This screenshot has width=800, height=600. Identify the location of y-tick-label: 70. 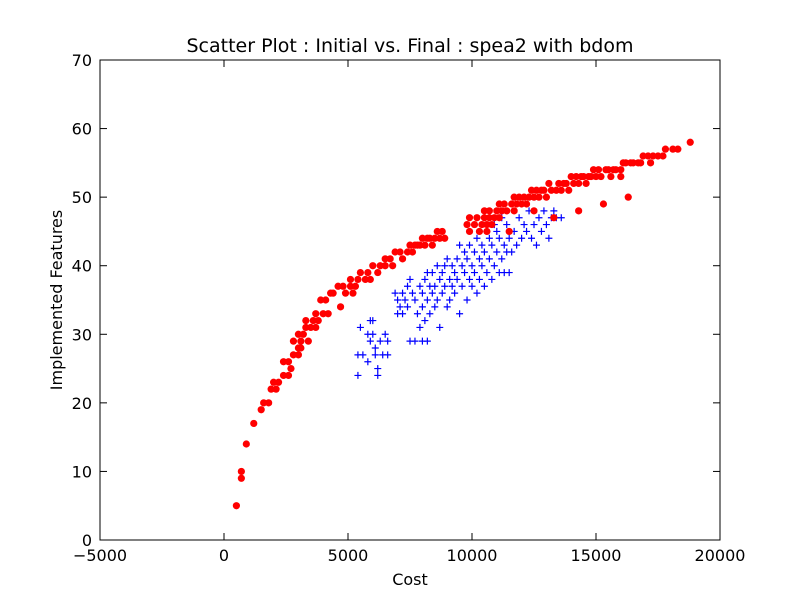
(82, 60).